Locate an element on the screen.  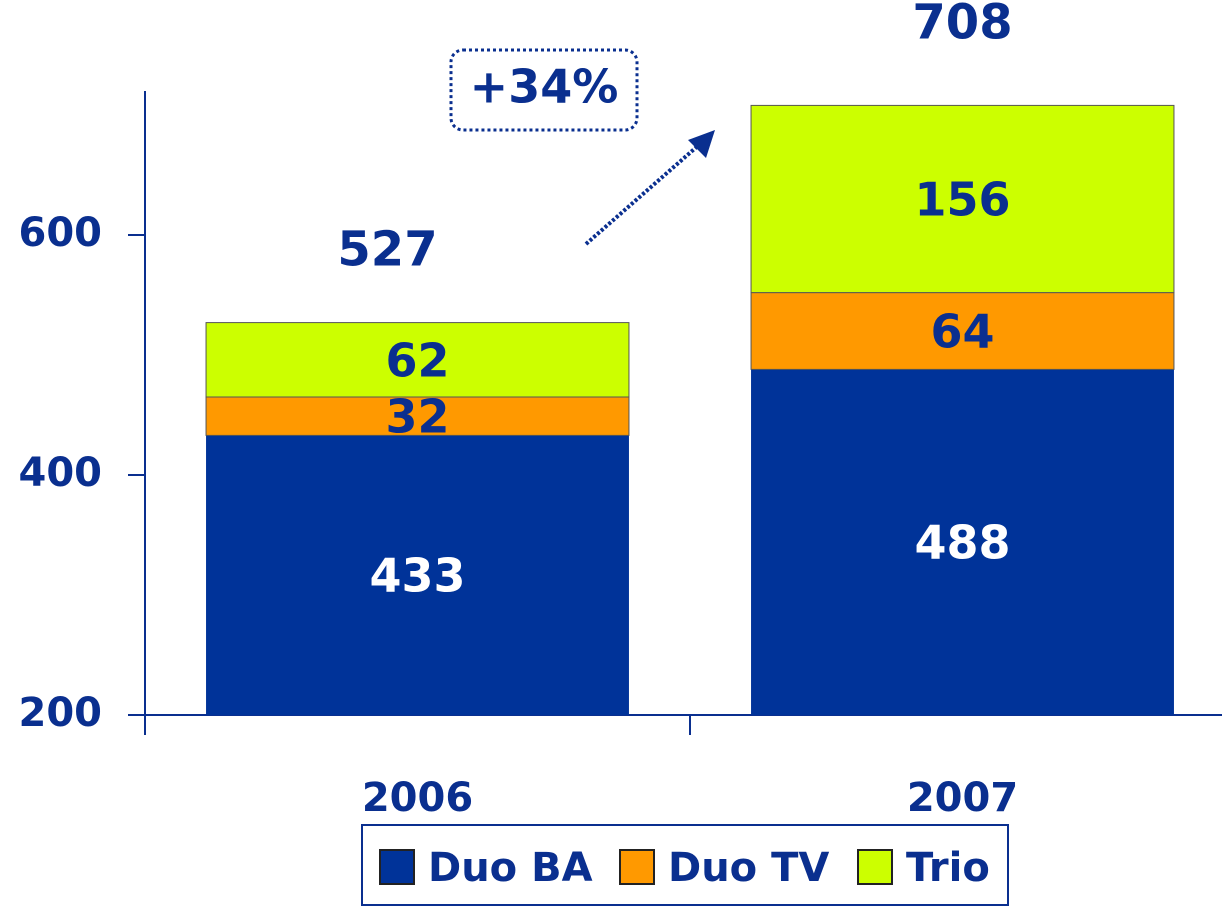
legend-label: Duo TV is located at coordinates (748, 868).